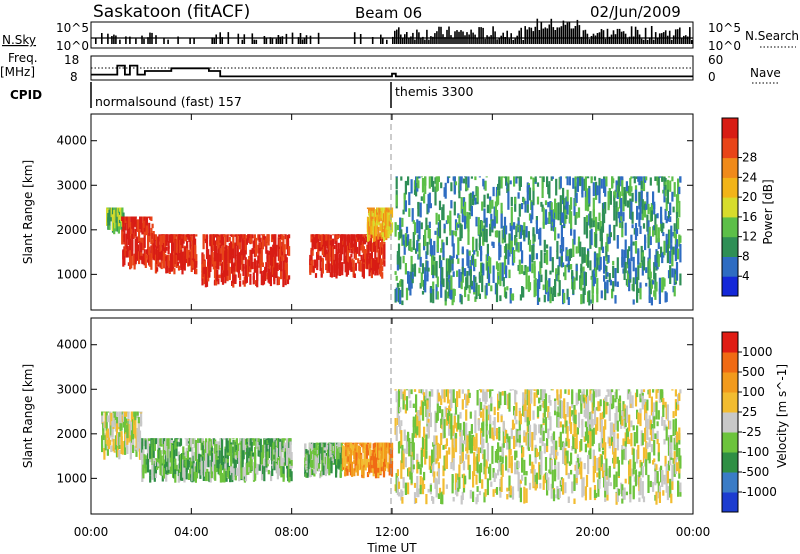 Image resolution: width=800 pixels, height=554 pixels. I want to click on nsearch-label: N.Search, so click(772, 36).